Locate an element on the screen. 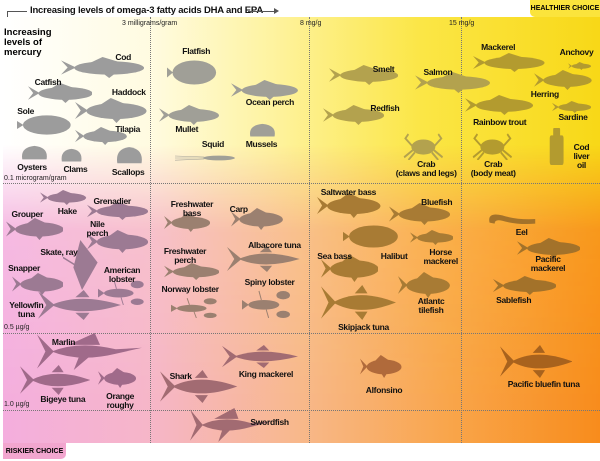 The height and width of the screenshot is (461, 600). species-label: Catfish is located at coordinates (48, 82).